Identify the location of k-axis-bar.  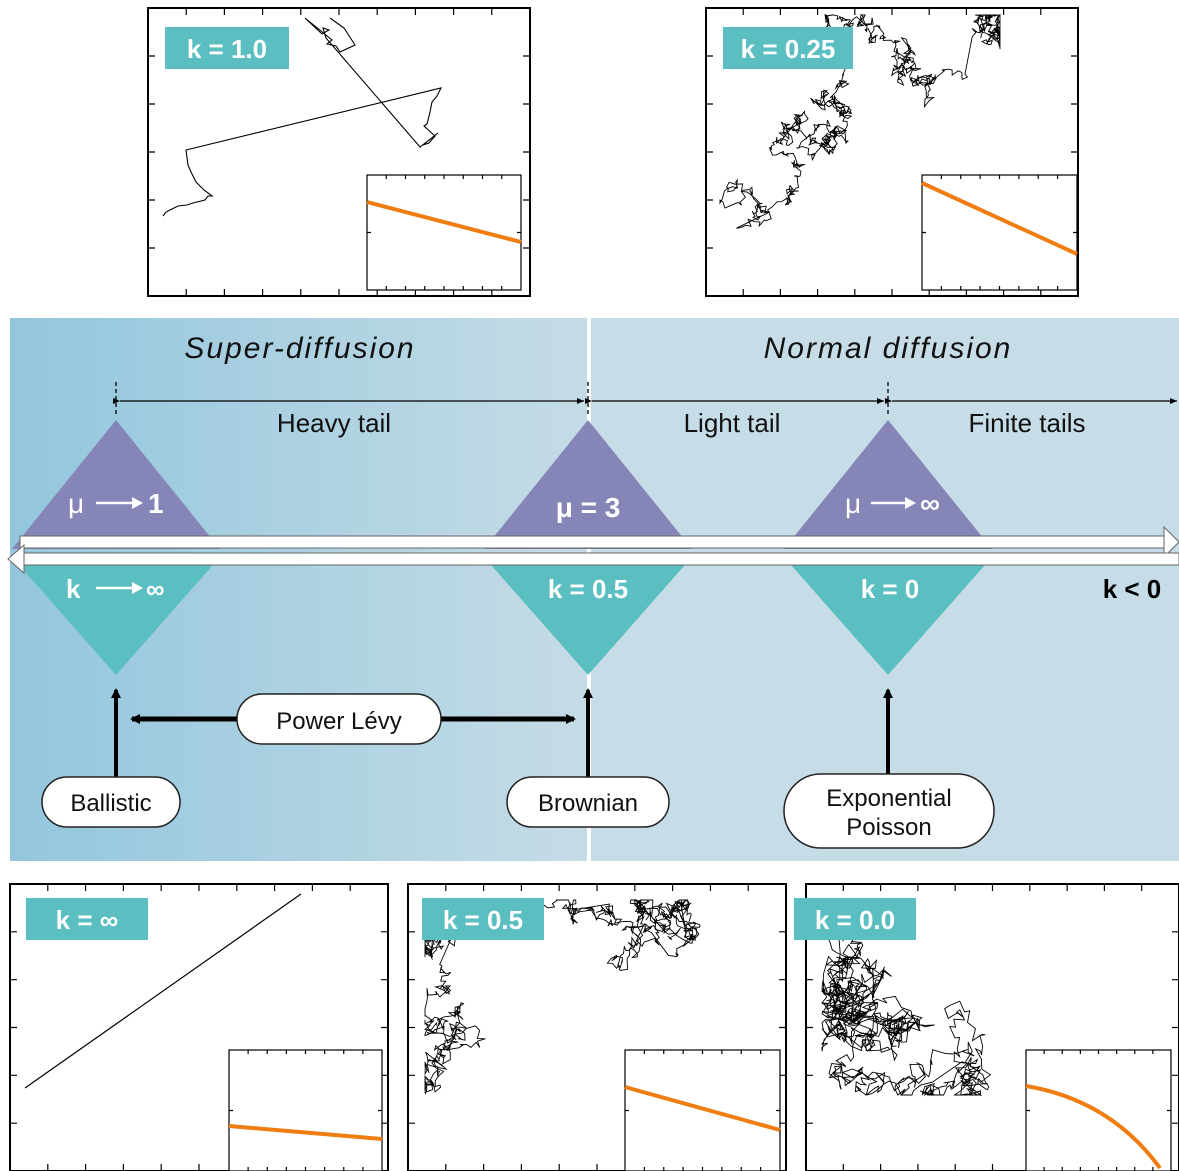
(600, 559).